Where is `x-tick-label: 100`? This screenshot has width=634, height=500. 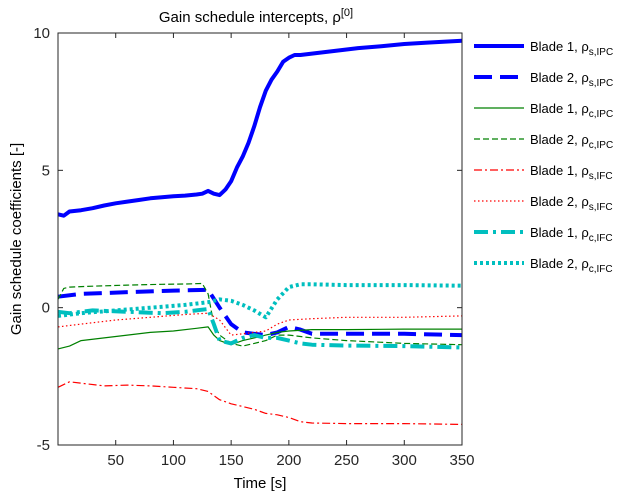
x-tick-label: 100 is located at coordinates (173, 460).